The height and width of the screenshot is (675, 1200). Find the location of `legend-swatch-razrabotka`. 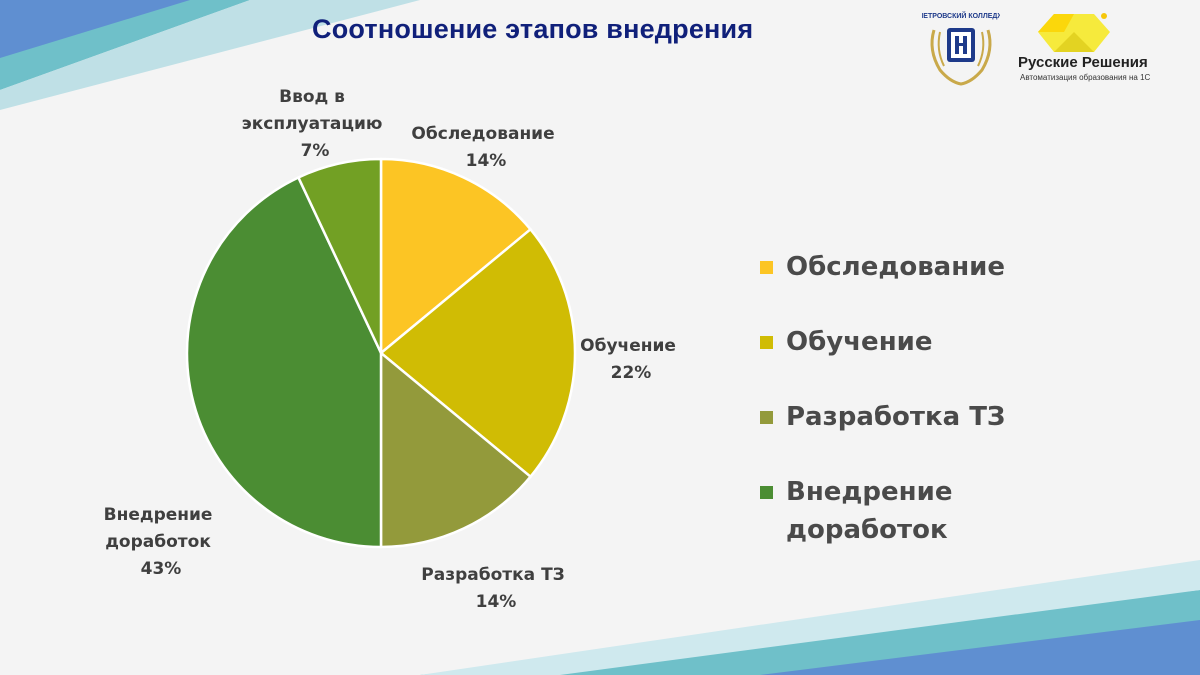

legend-swatch-razrabotka is located at coordinates (766, 417).